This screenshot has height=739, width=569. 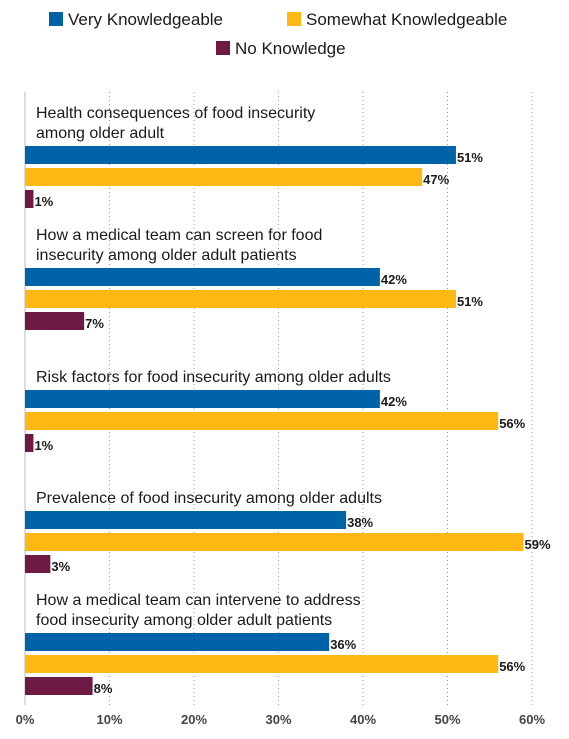 I want to click on value-label: 47%, so click(x=436, y=179).